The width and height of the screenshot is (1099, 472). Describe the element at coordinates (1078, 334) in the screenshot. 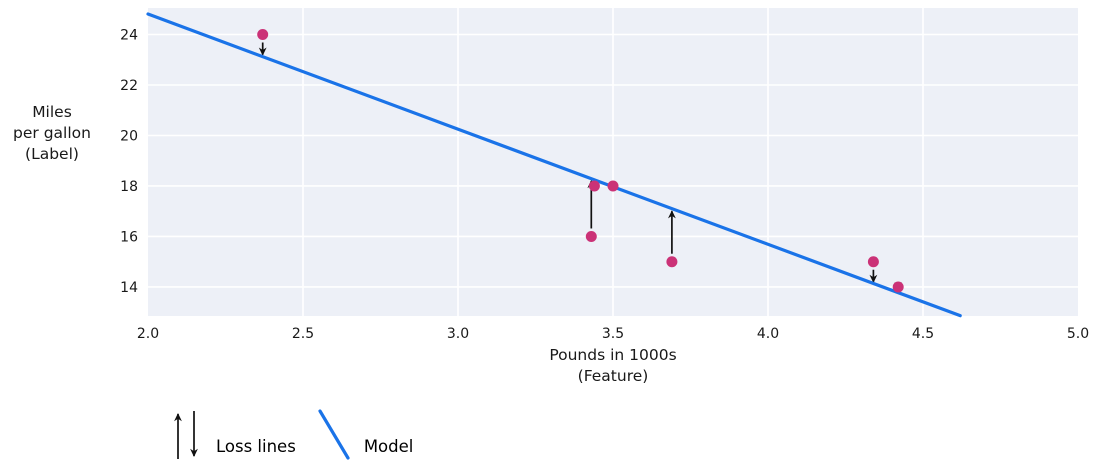

I see `x-tick-label: 5.0` at that location.